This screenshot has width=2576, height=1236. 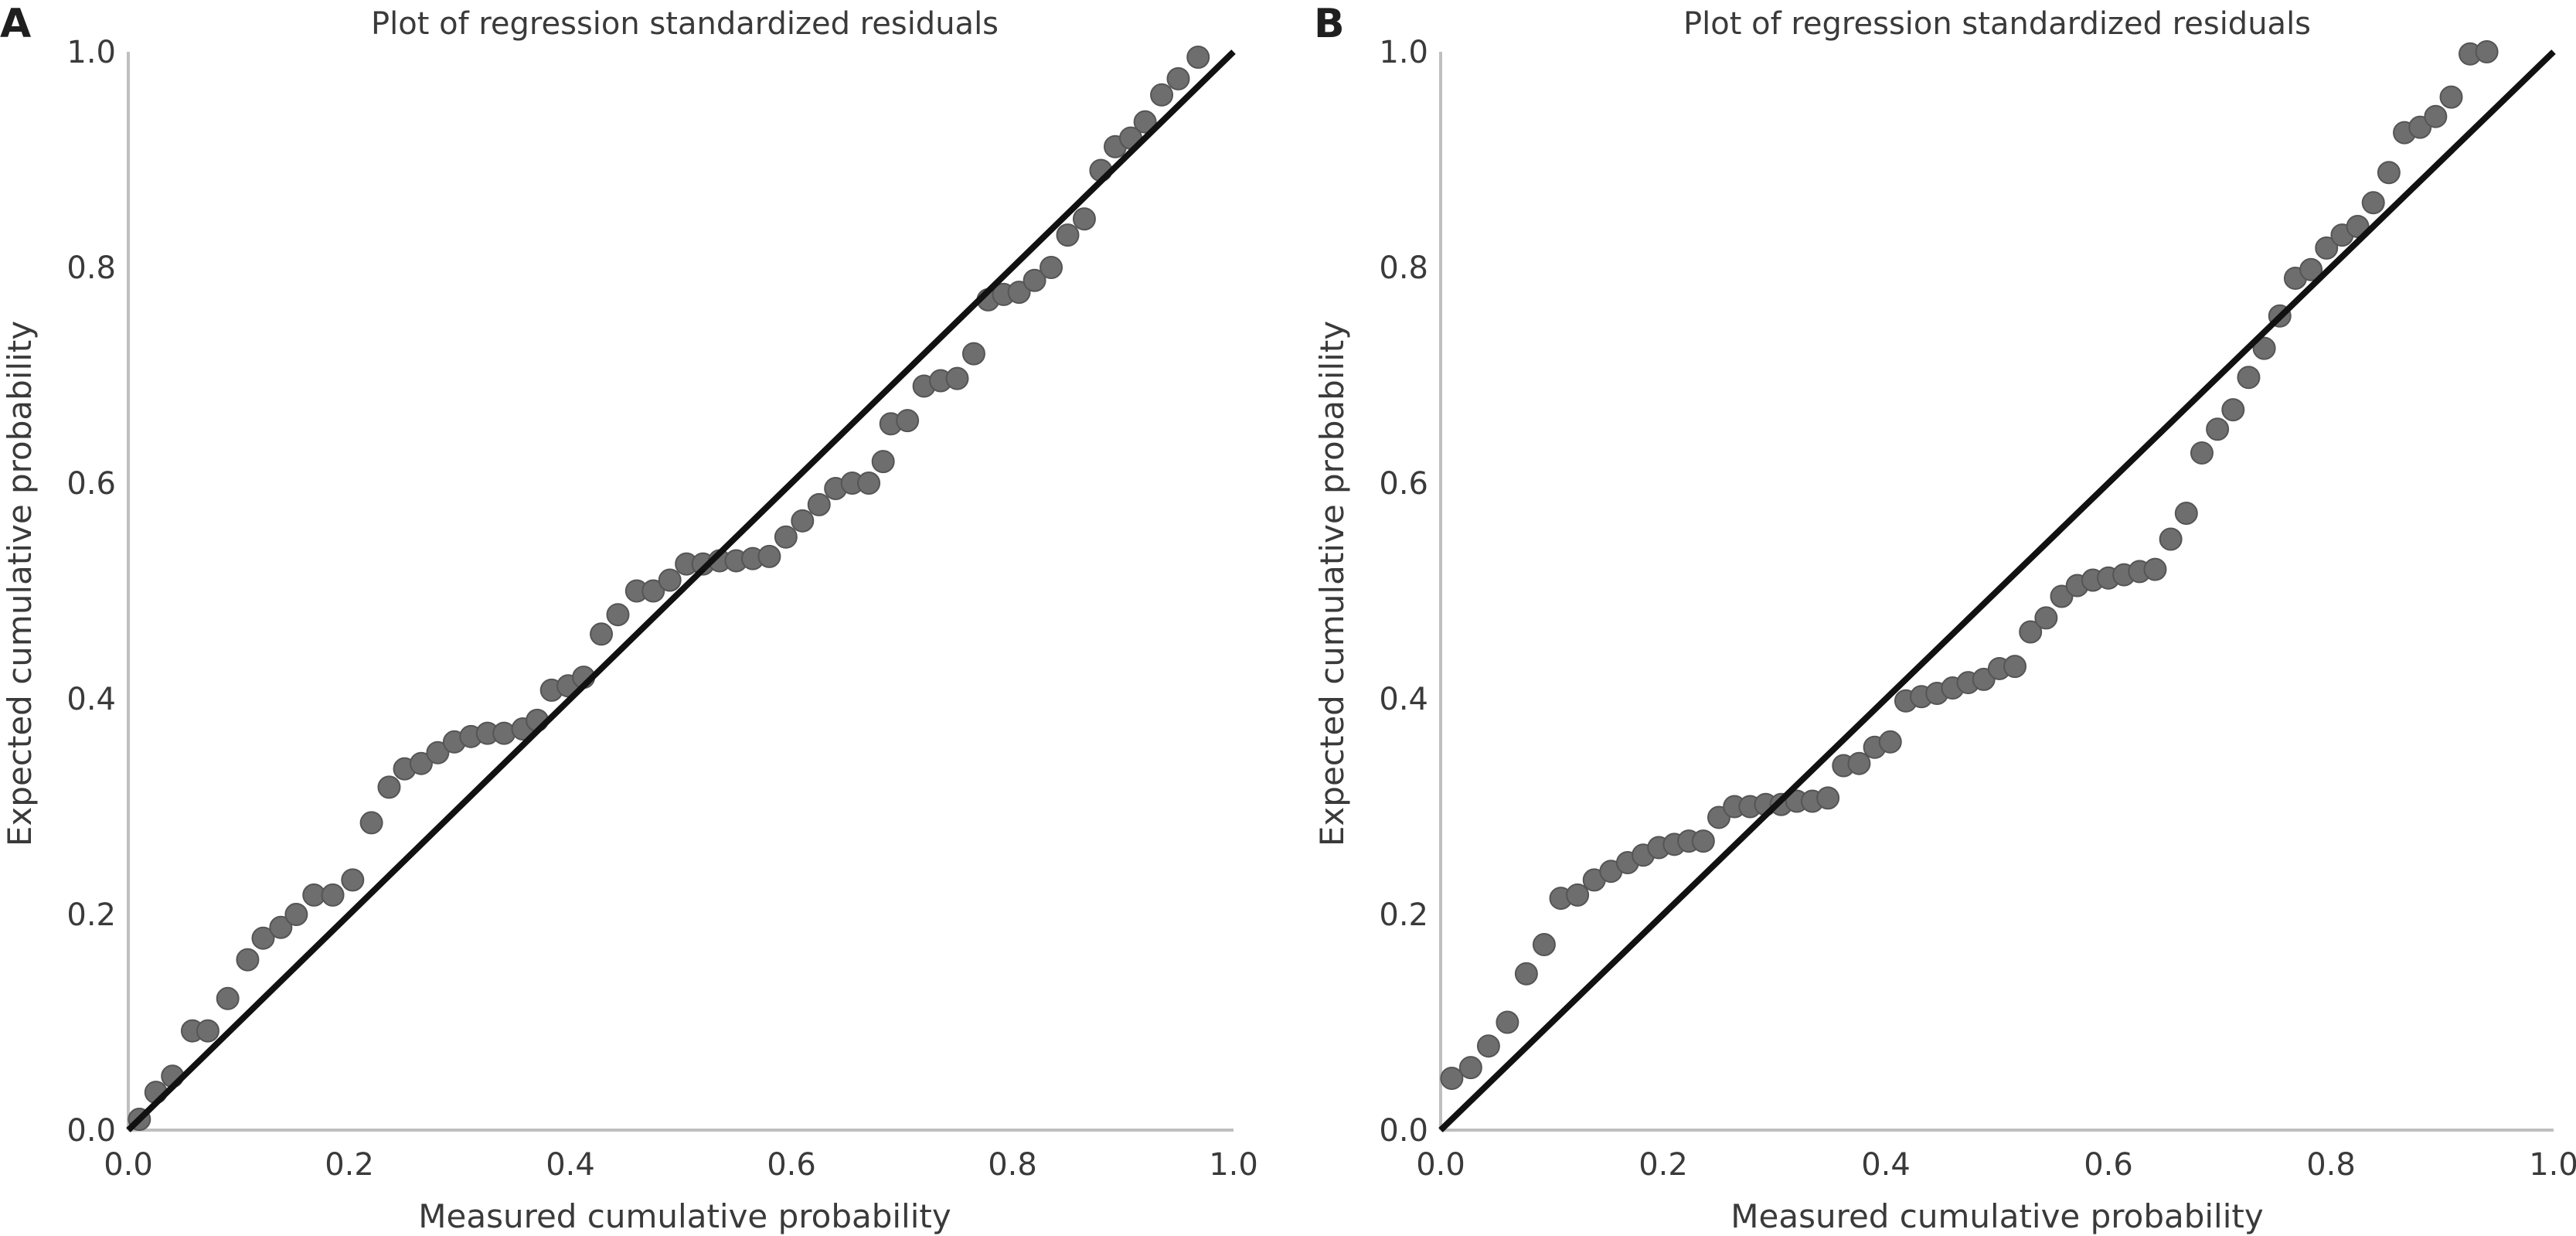 What do you see at coordinates (15, 24) in the screenshot?
I see `panel-letter: A` at bounding box center [15, 24].